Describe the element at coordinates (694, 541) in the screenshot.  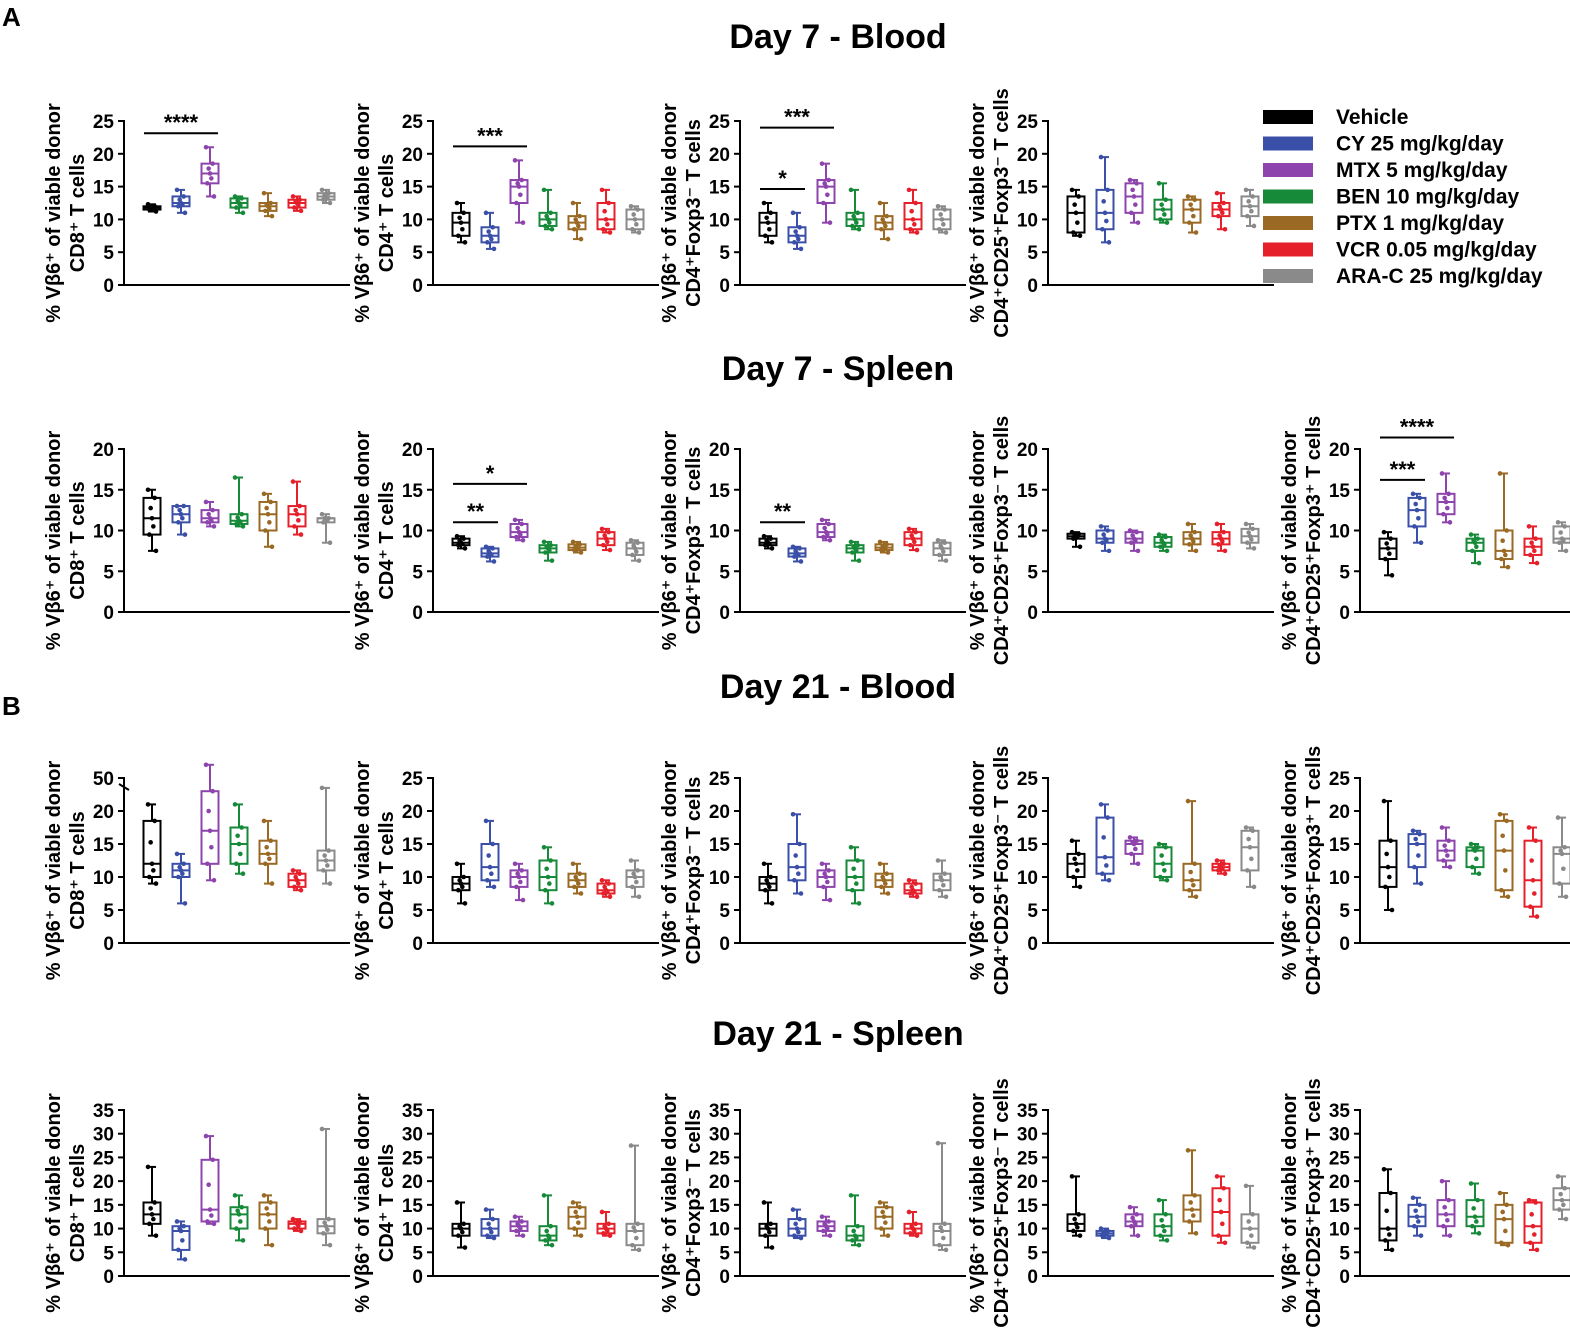
I see `y-axis-label-line2: CD4⁺Foxp3⁻ T cells` at that location.